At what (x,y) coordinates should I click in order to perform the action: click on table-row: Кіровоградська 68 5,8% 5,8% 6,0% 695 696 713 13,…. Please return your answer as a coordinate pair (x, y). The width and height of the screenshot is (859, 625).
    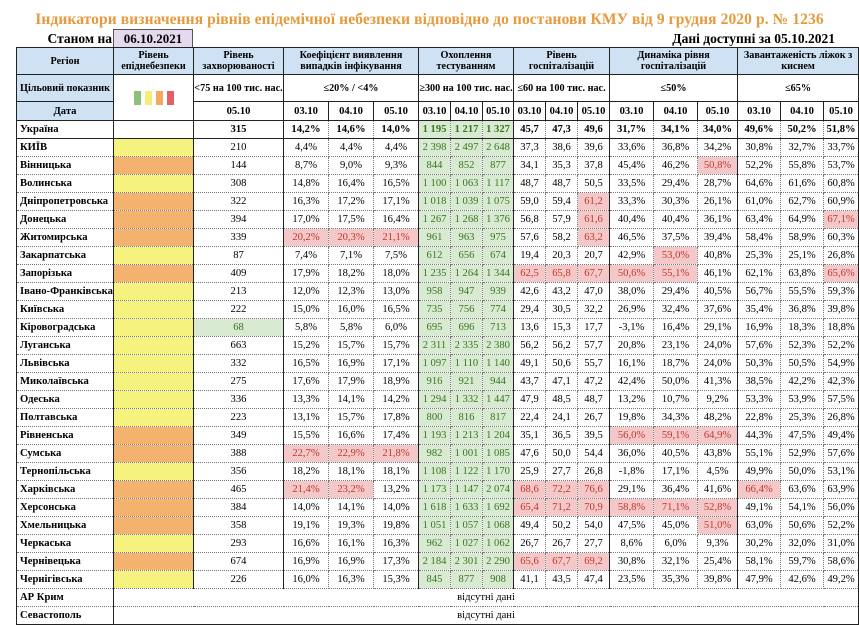
    Looking at the image, I should click on (437, 327).